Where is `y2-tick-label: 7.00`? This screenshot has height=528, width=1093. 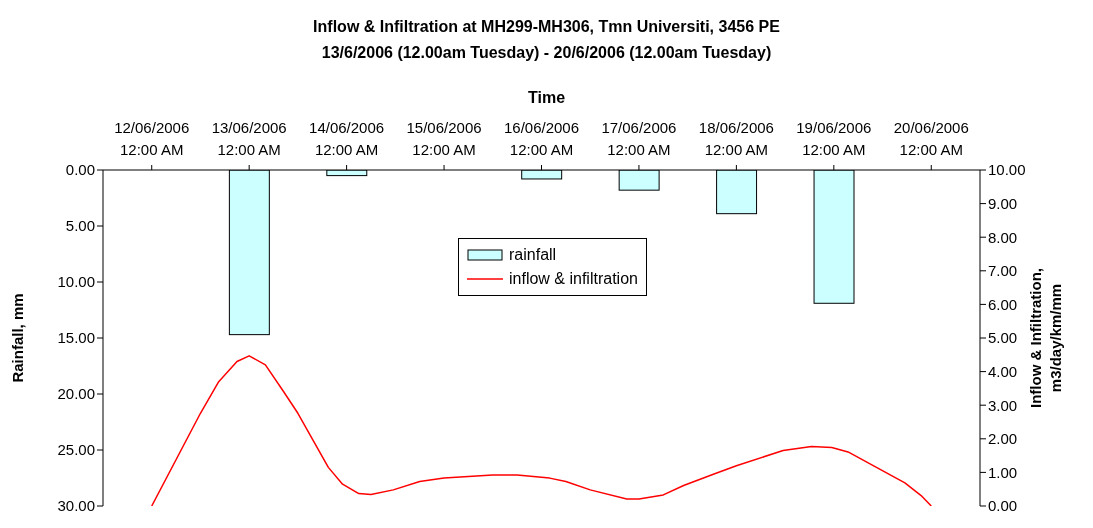
y2-tick-label: 7.00 is located at coordinates (1003, 271).